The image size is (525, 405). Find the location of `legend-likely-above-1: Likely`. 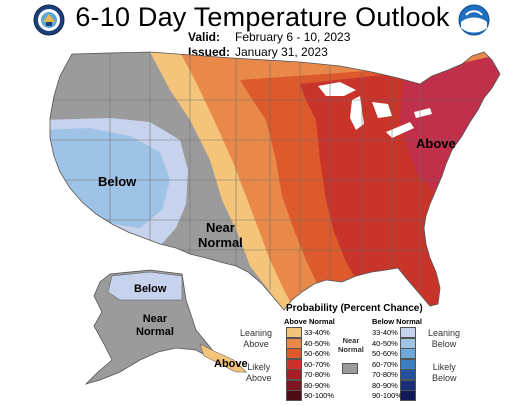

legend-likely-above-1: Likely is located at coordinates (259, 367).